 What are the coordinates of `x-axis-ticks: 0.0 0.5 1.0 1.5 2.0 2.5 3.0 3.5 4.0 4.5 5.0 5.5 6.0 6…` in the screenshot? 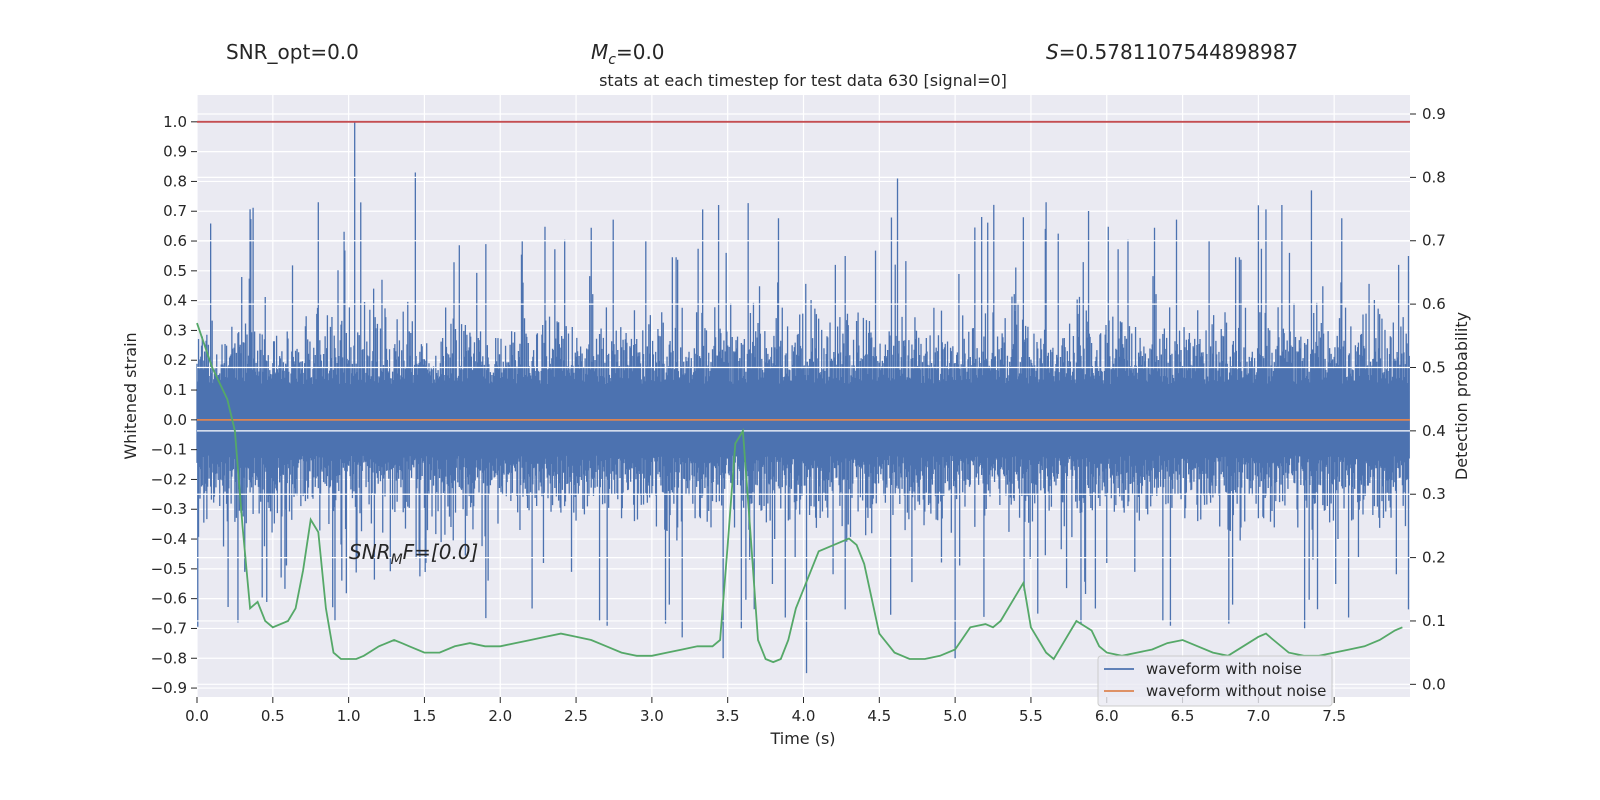 It's located at (765, 711).